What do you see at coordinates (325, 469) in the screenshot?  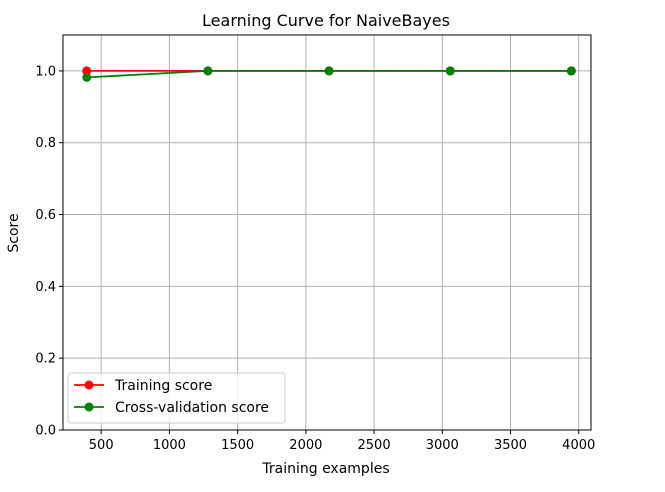 I see `x-axis-label: Training examples` at bounding box center [325, 469].